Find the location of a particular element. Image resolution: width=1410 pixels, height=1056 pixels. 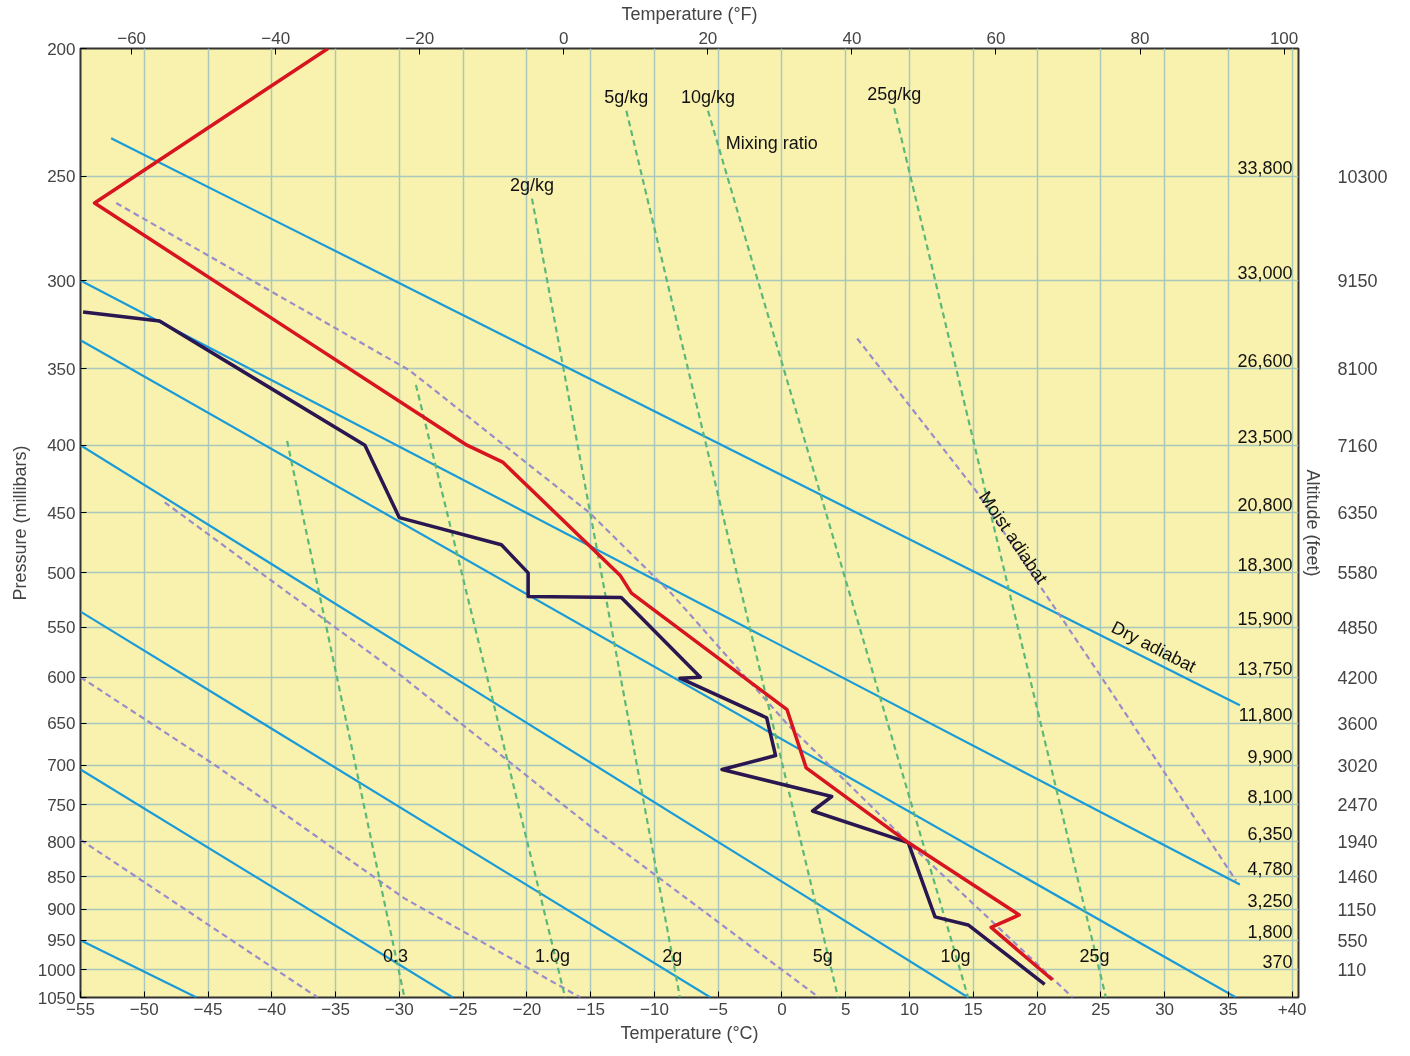

text: 4200 is located at coordinates (1357, 677).